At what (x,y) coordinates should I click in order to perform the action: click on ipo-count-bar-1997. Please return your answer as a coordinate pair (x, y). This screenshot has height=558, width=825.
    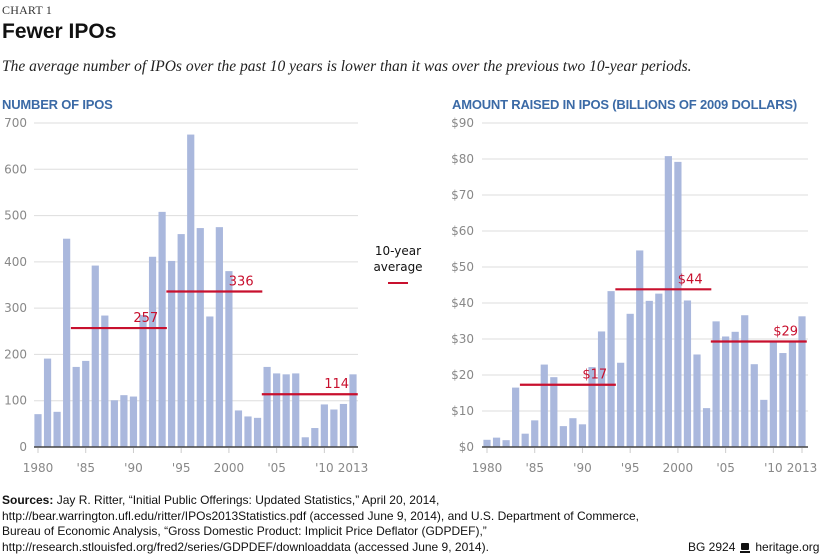
    Looking at the image, I should click on (200, 337).